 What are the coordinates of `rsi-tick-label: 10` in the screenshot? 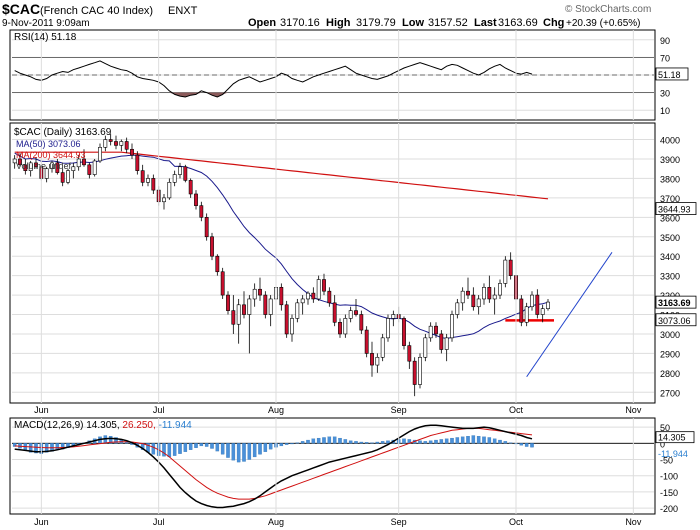 It's located at (665, 111).